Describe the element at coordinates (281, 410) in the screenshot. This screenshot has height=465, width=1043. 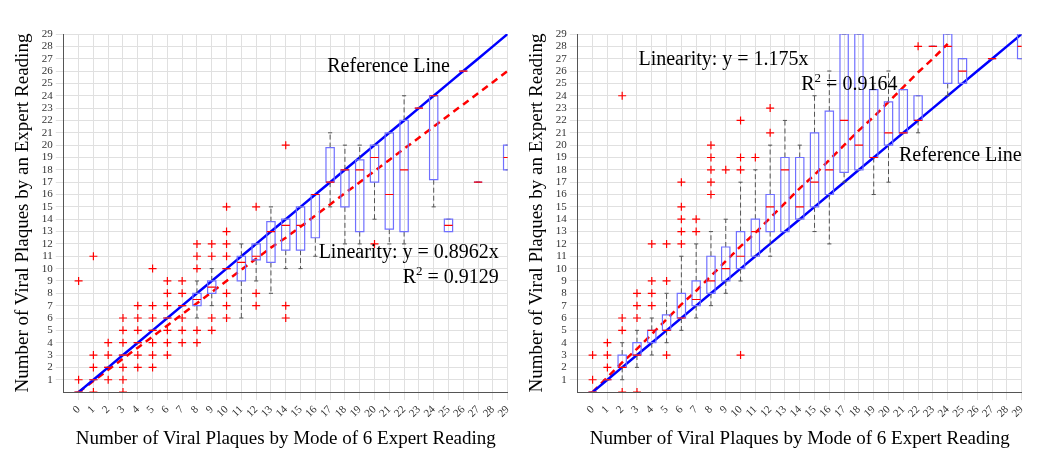
I see `x-tick-label: 14` at that location.